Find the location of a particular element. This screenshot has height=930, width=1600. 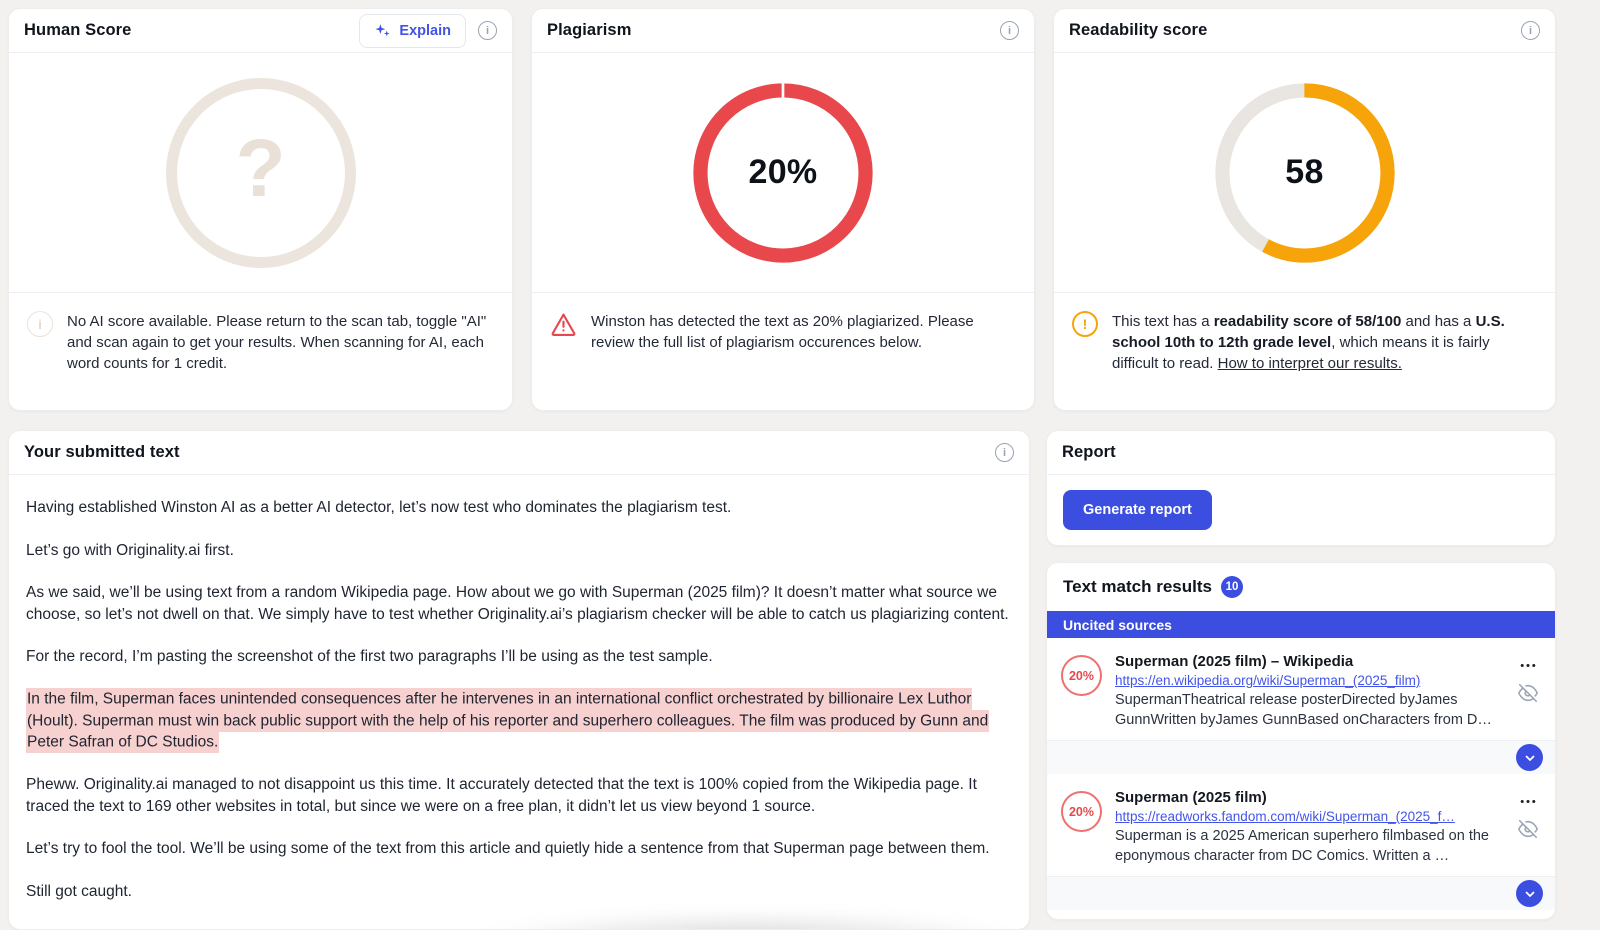

plagiarism-percent: 20% is located at coordinates (783, 172).